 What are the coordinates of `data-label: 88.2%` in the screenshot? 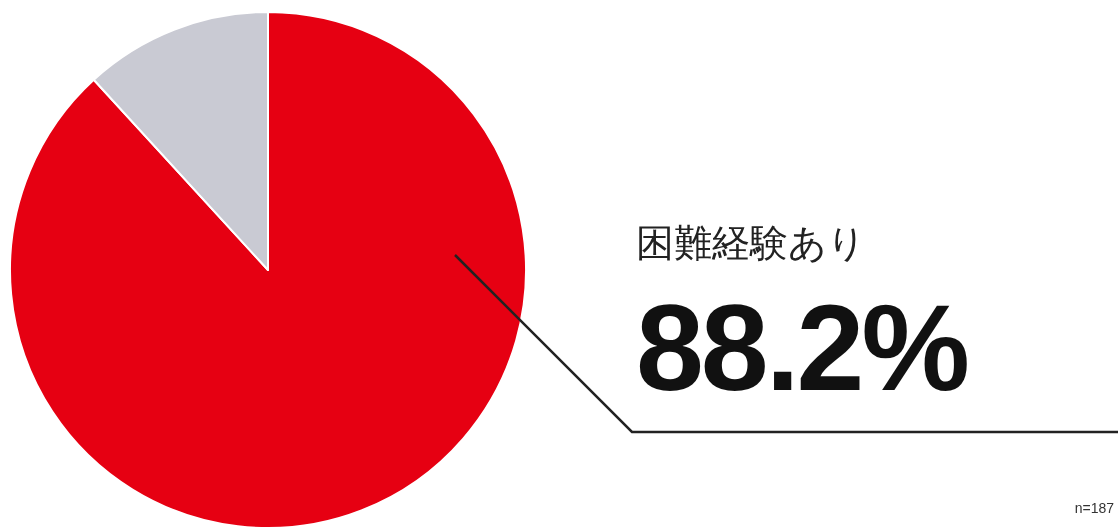 It's located at (801, 348).